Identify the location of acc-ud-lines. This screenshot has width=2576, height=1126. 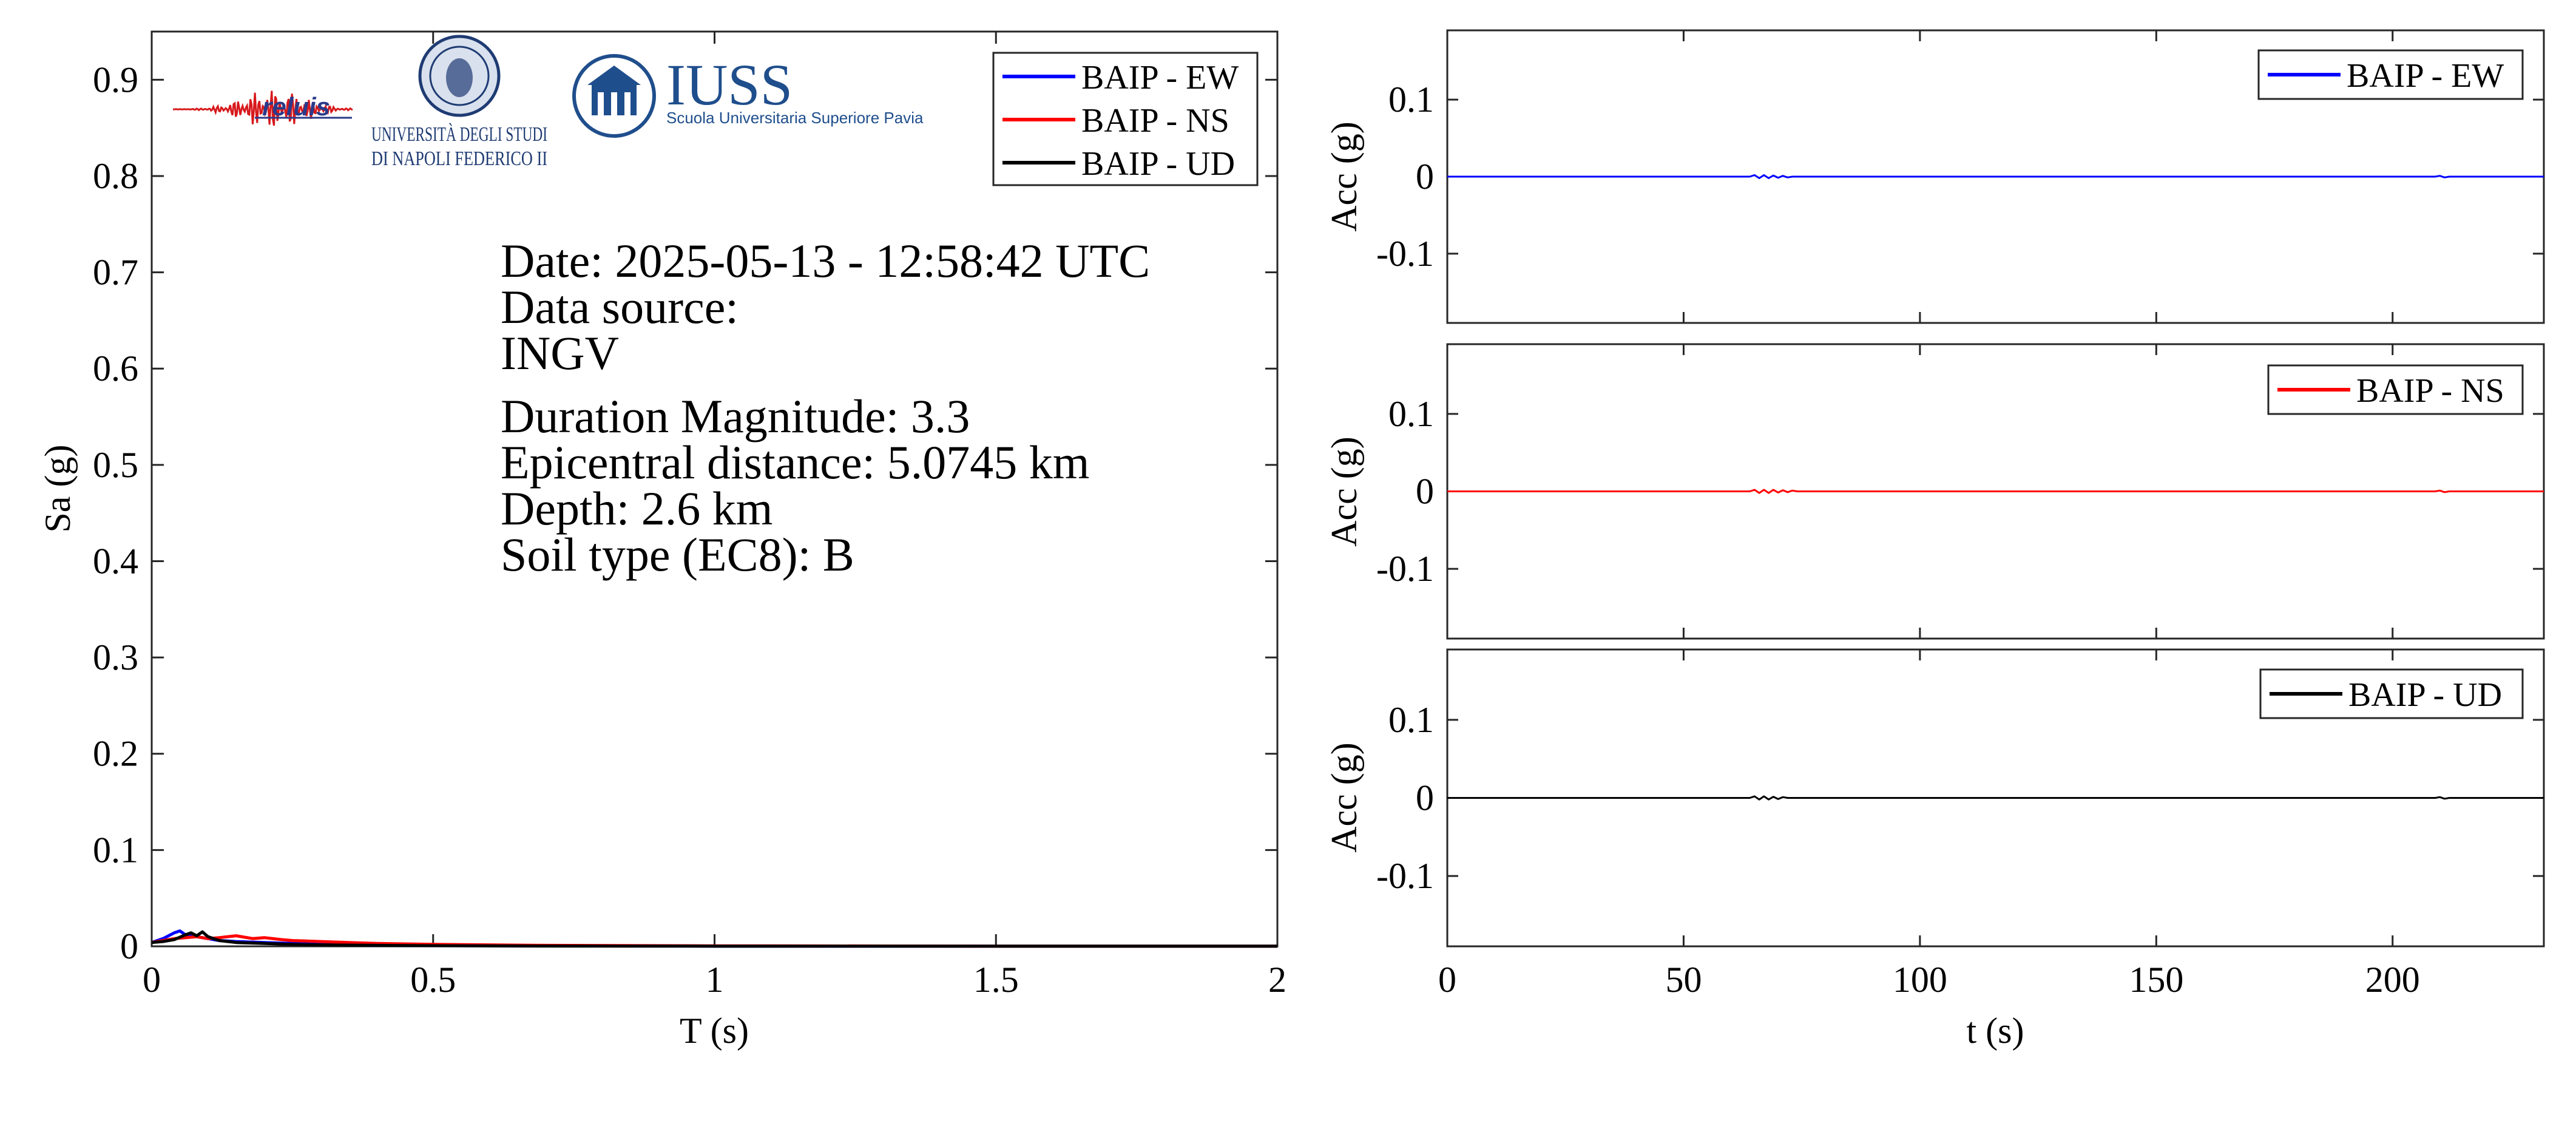
(1995, 798).